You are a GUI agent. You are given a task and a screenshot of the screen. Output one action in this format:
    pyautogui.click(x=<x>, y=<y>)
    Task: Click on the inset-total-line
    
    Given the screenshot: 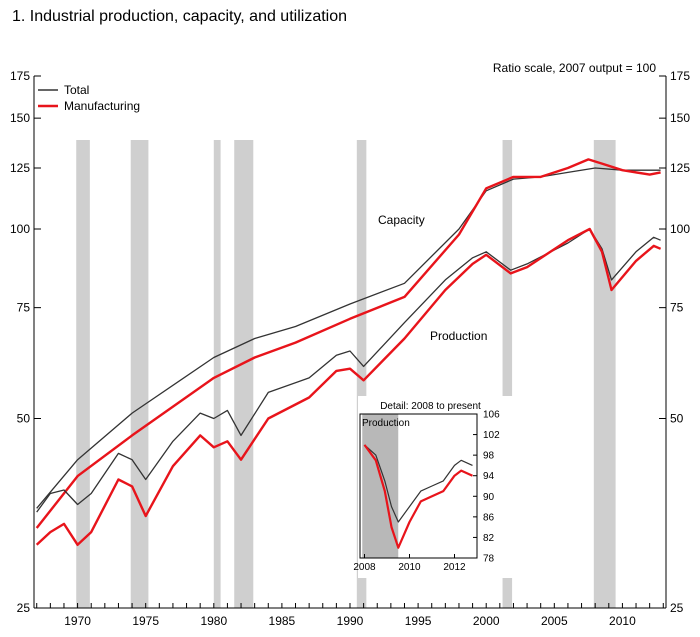 What is the action you would take?
    pyautogui.click(x=418, y=483)
    